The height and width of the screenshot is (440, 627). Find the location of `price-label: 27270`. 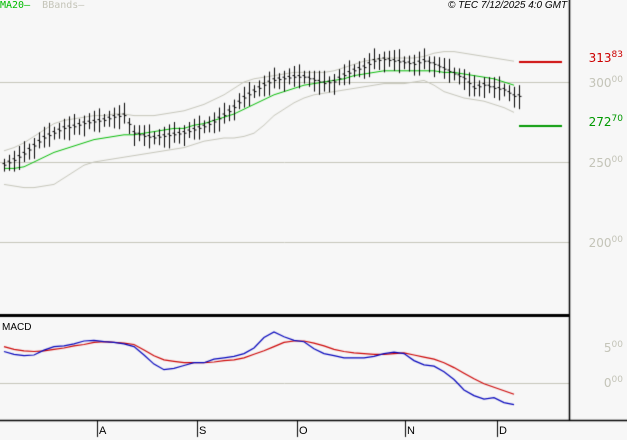

price-label: 27270 is located at coordinates (605, 121).